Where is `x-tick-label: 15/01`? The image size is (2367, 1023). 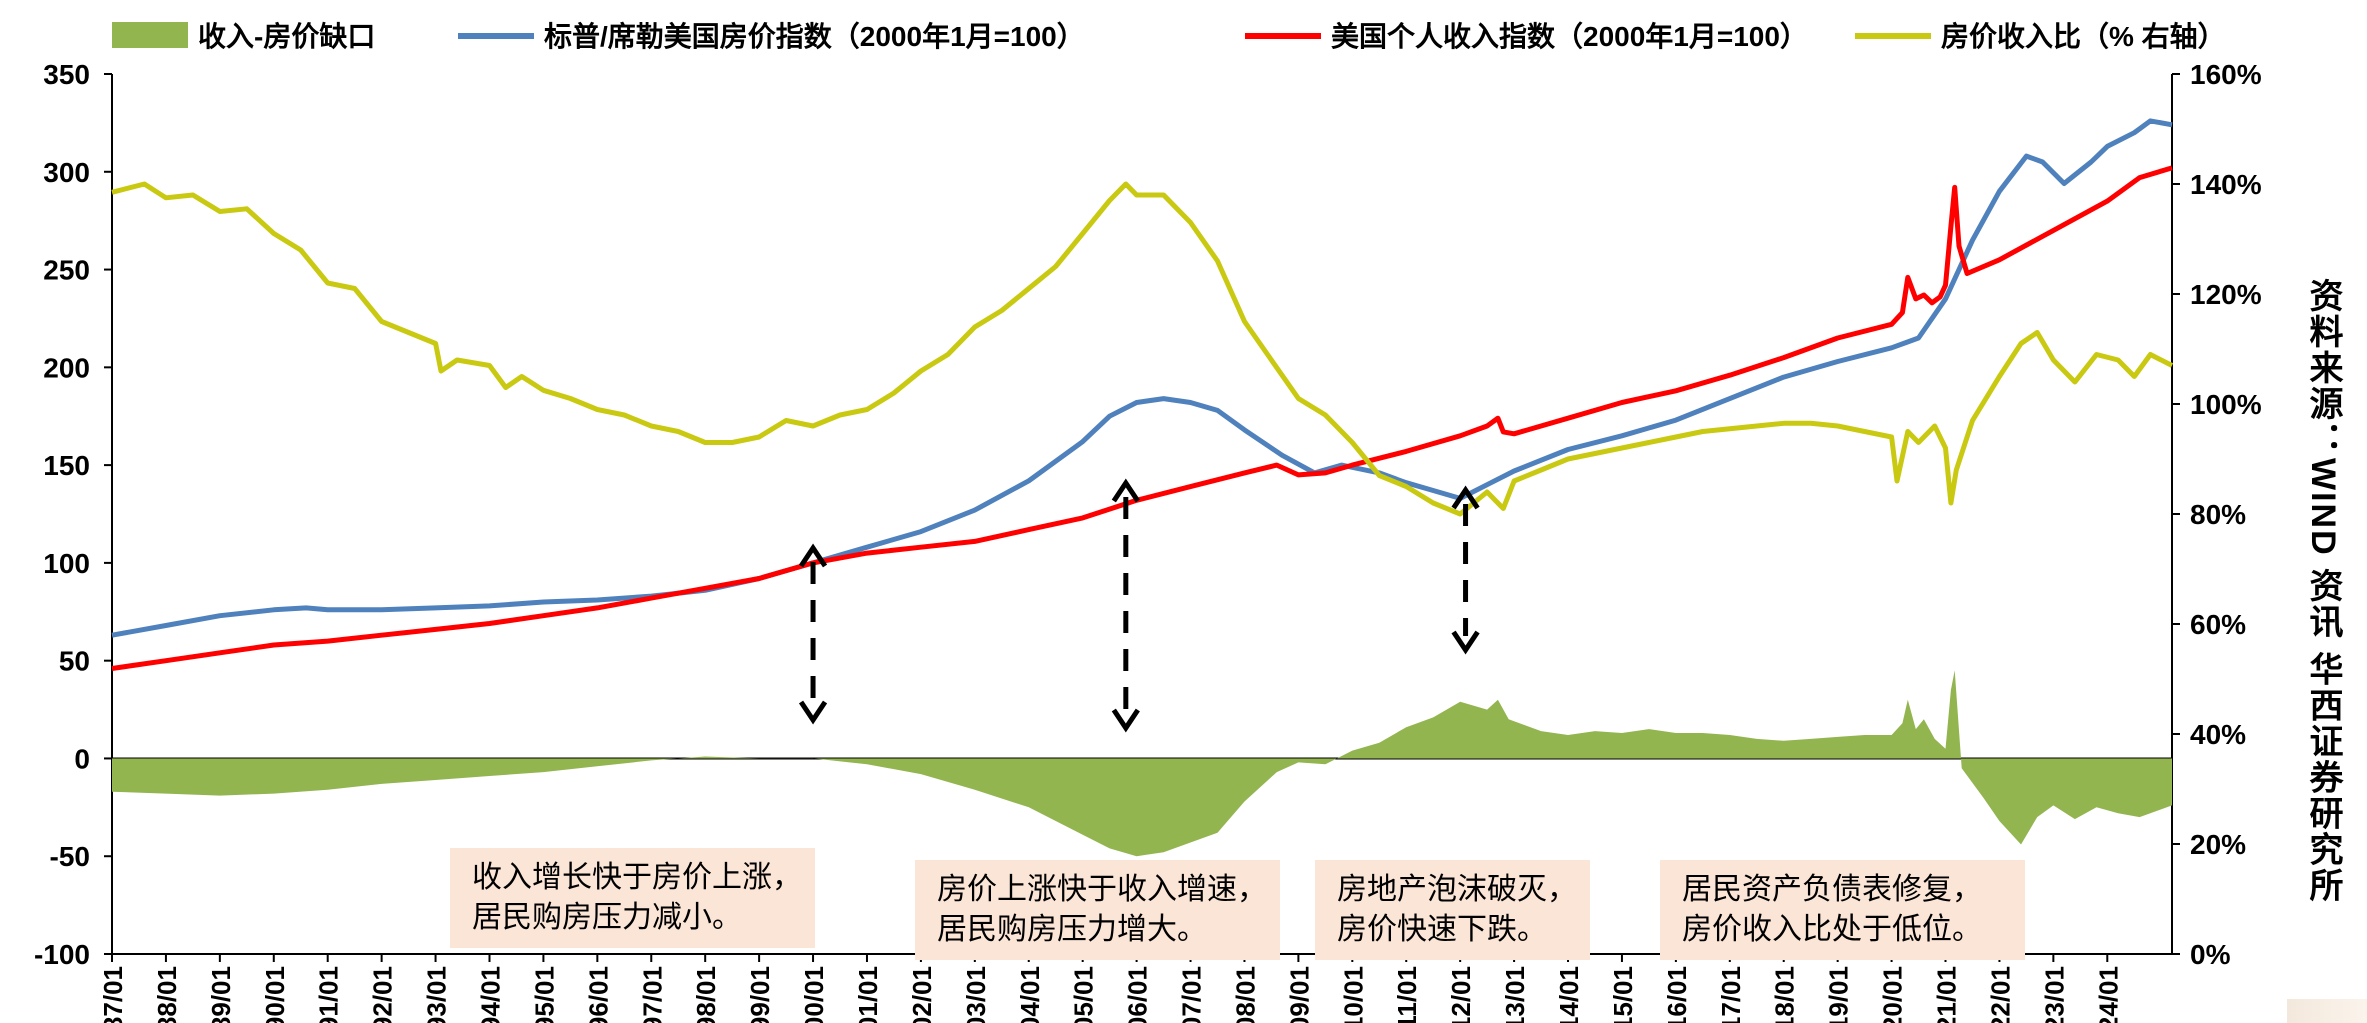
x-tick-label: 15/01 is located at coordinates (1623, 994).